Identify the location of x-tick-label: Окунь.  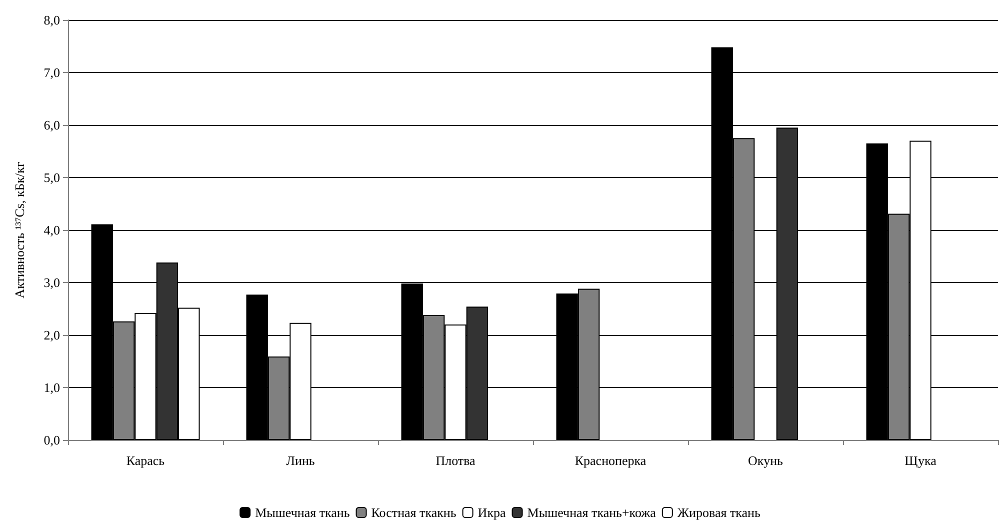
(766, 460).